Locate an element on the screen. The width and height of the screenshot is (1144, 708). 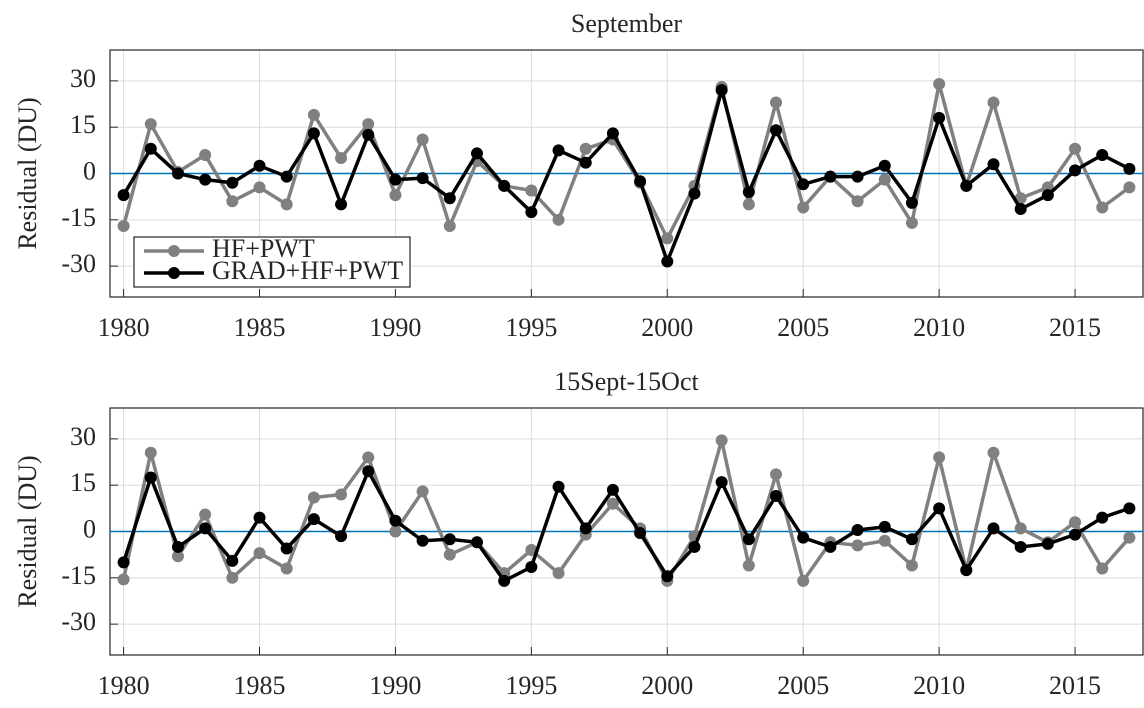
y-tick-label: 15 is located at coordinates (83, 124).